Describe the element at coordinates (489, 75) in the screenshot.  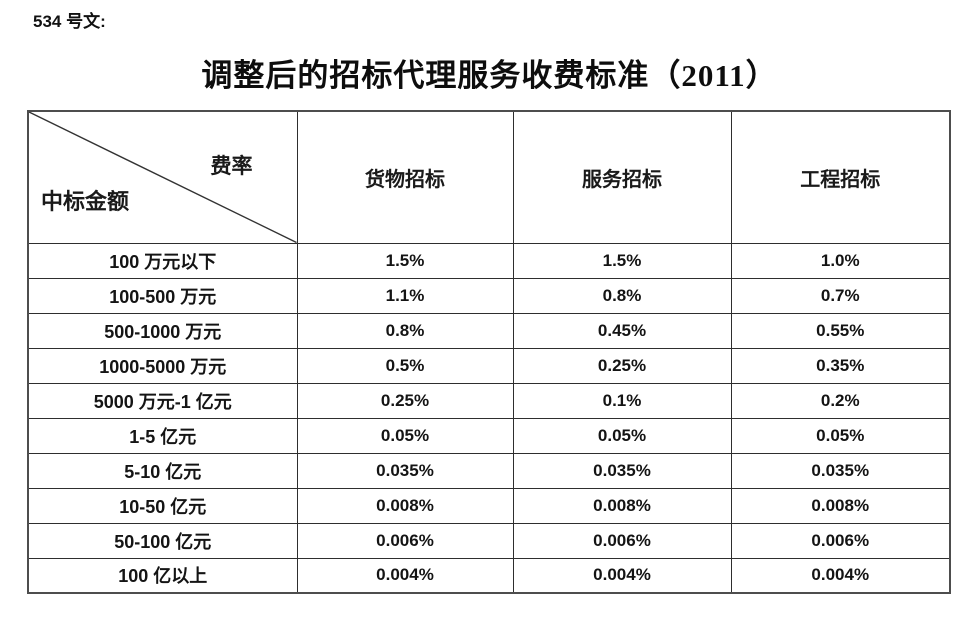
I see `page-title: 调整后的招标代理服务收费标准（2011）` at that location.